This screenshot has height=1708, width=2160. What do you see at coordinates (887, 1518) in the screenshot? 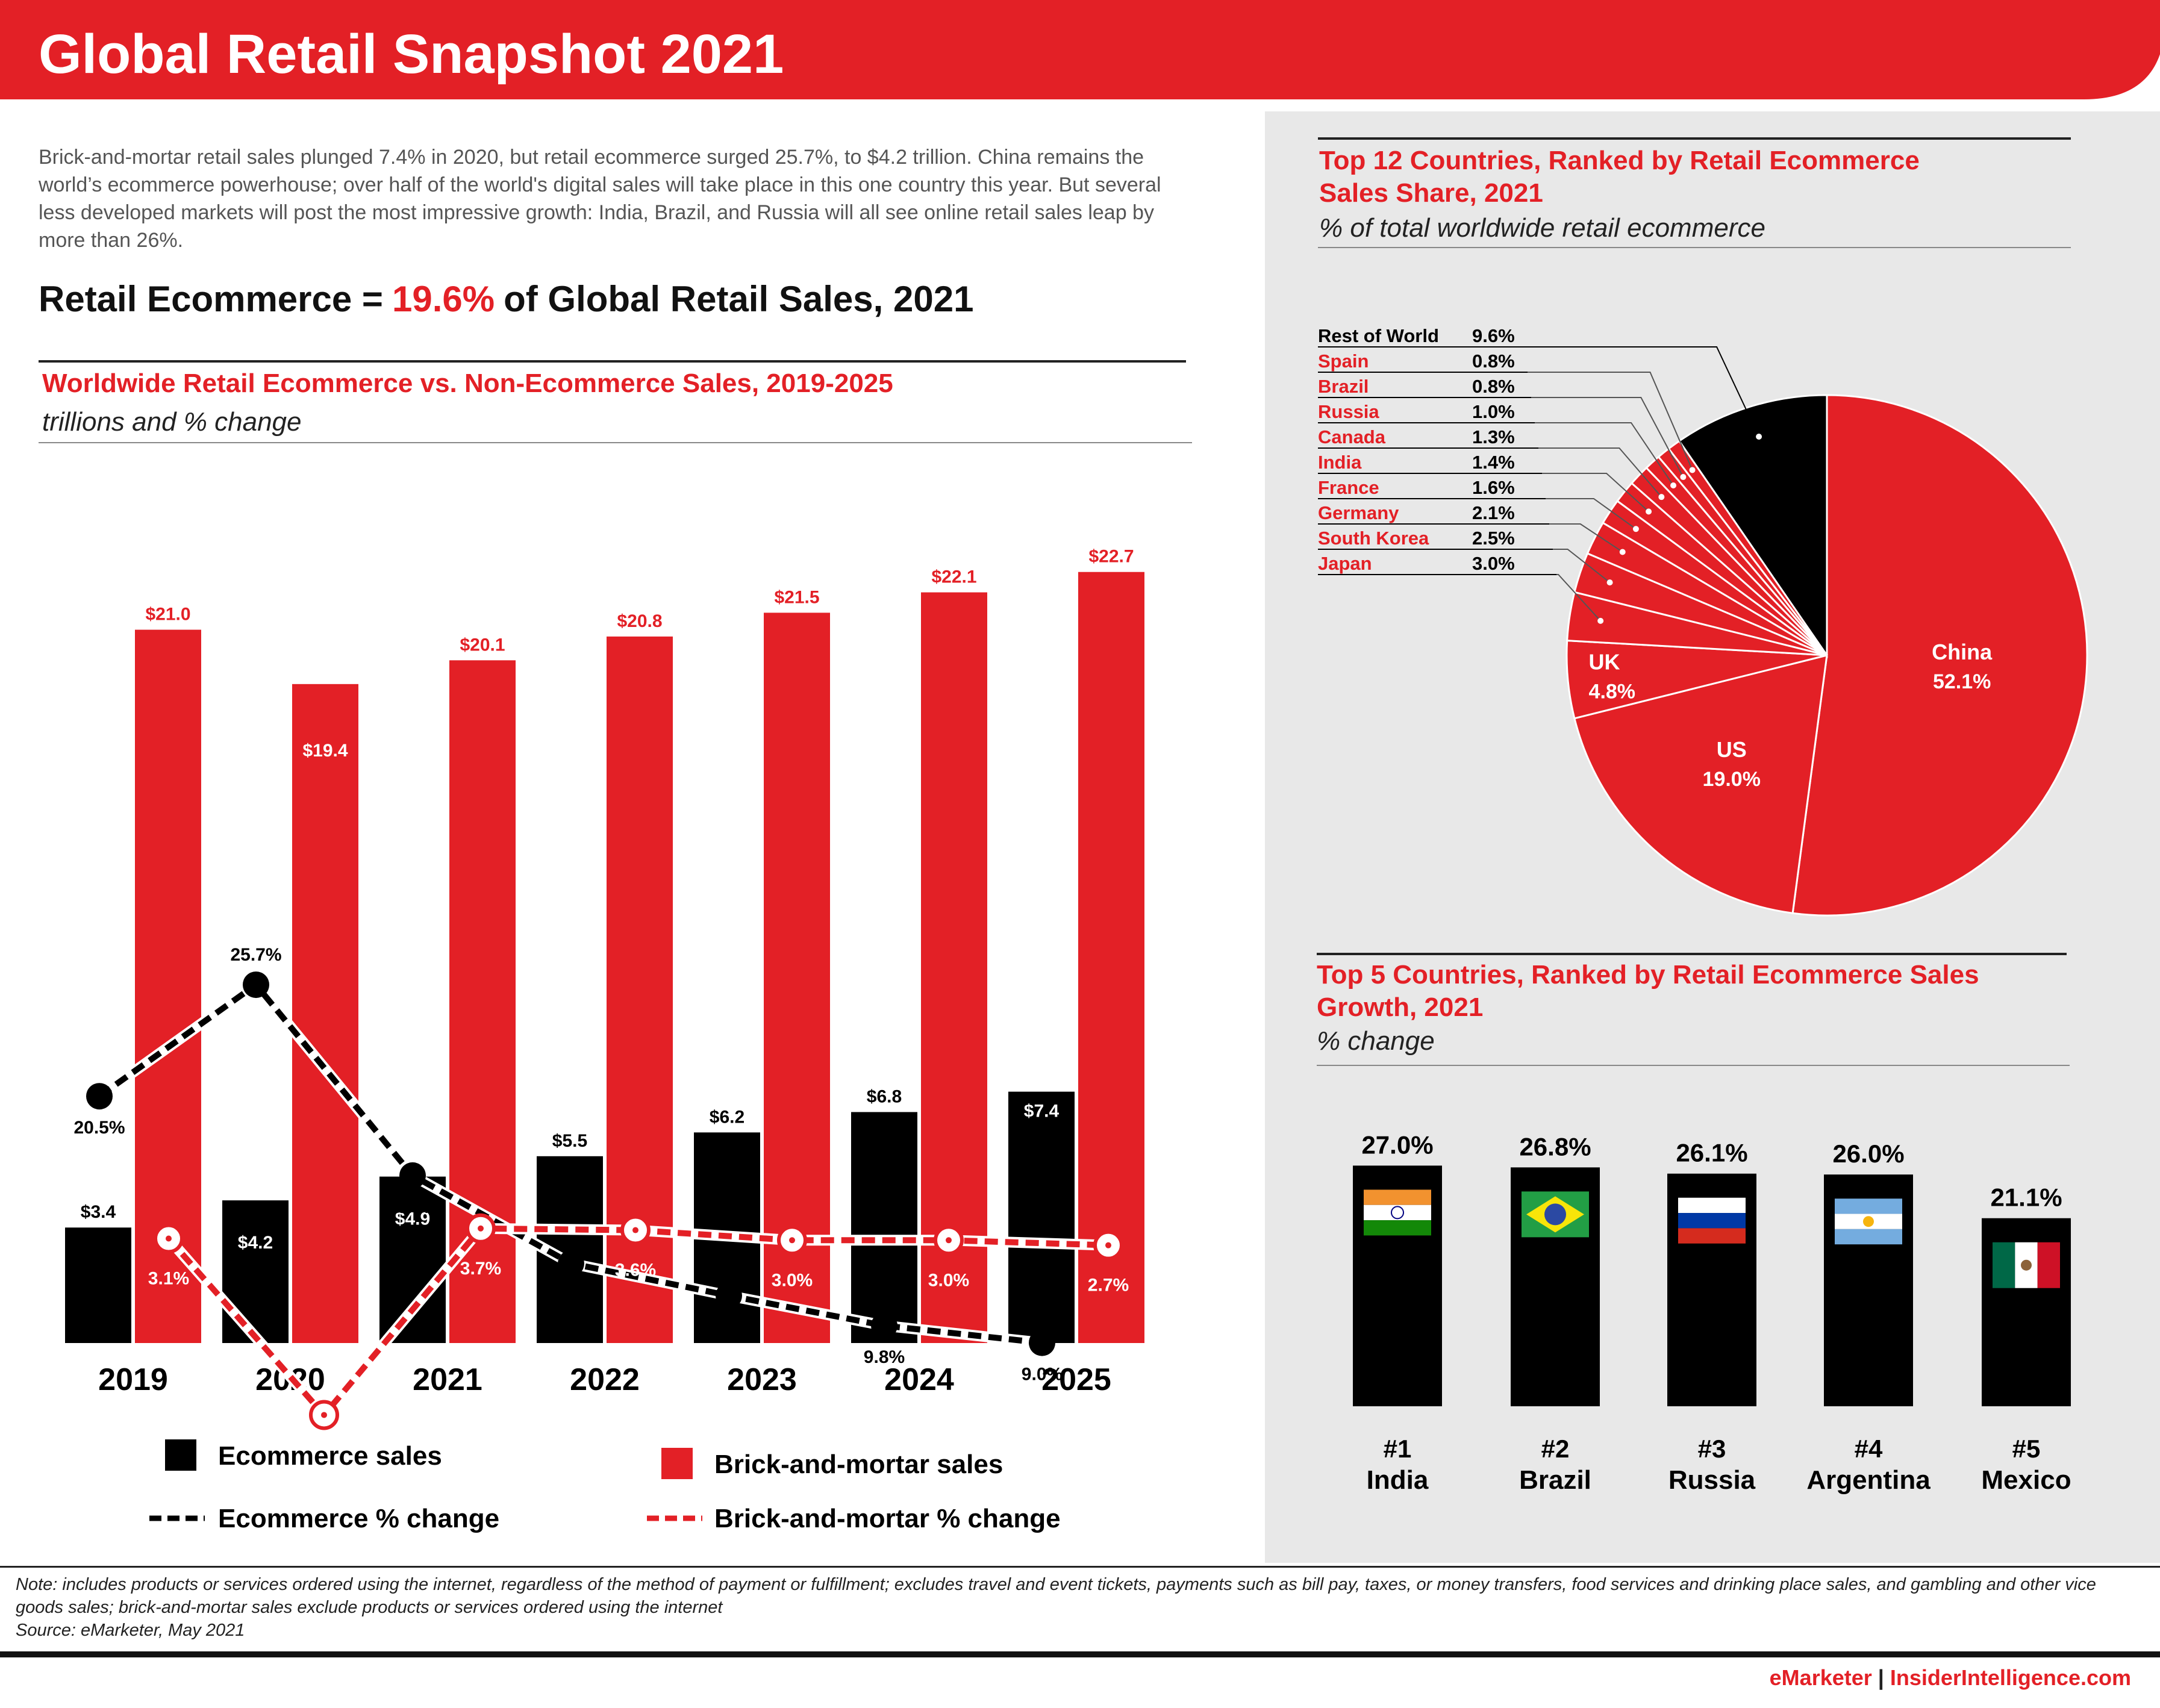
I see `legend-brick-change-label: Brick-and-mortar % change` at bounding box center [887, 1518].